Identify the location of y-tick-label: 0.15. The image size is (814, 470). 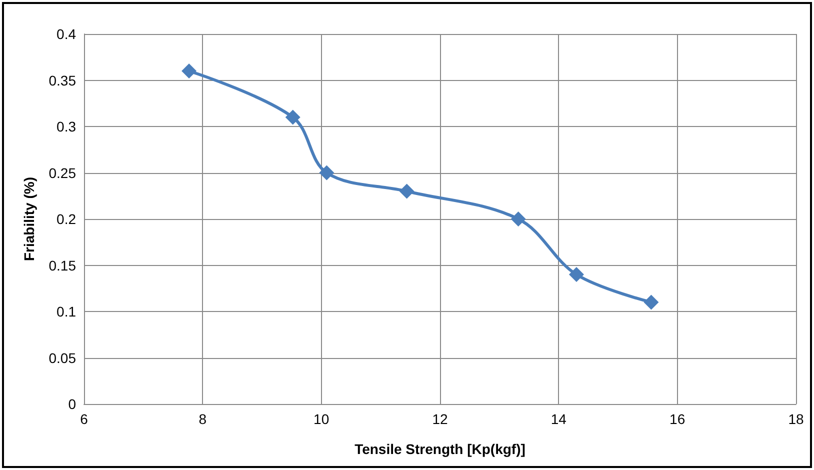
(62, 265).